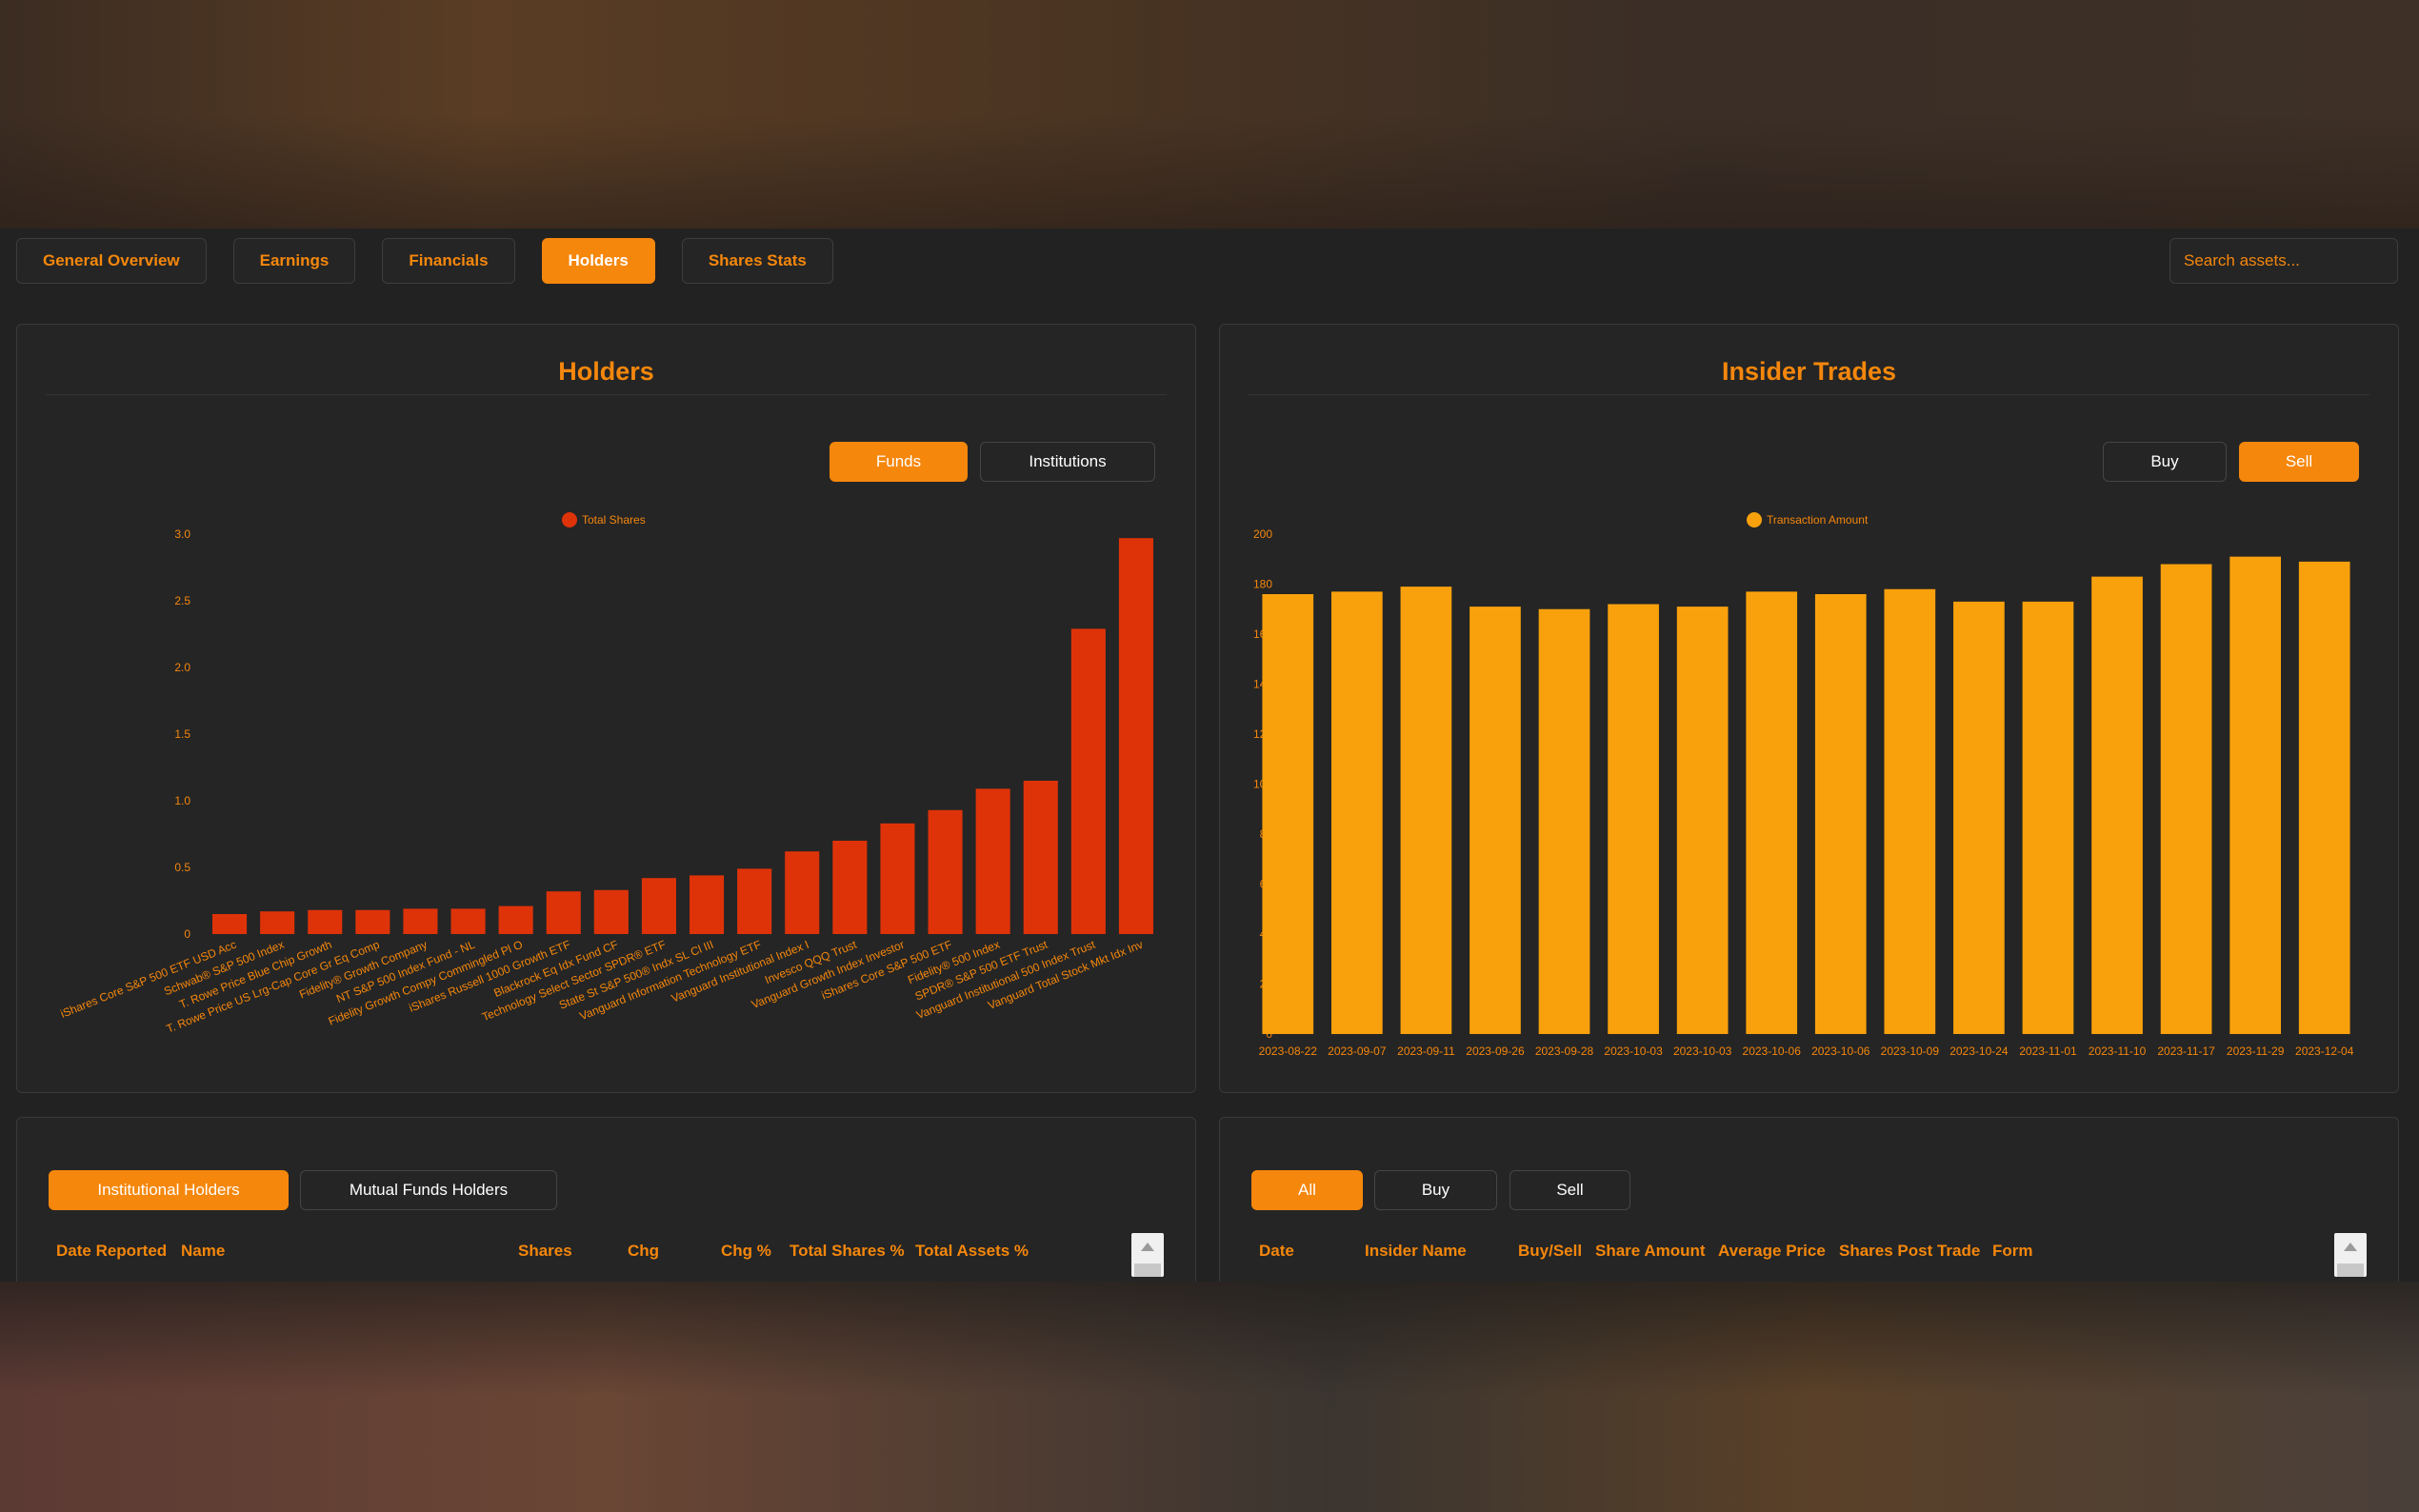 The height and width of the screenshot is (1512, 2419). Describe the element at coordinates (2048, 1051) in the screenshot. I see `x-tick-label: 2023-11-01` at that location.